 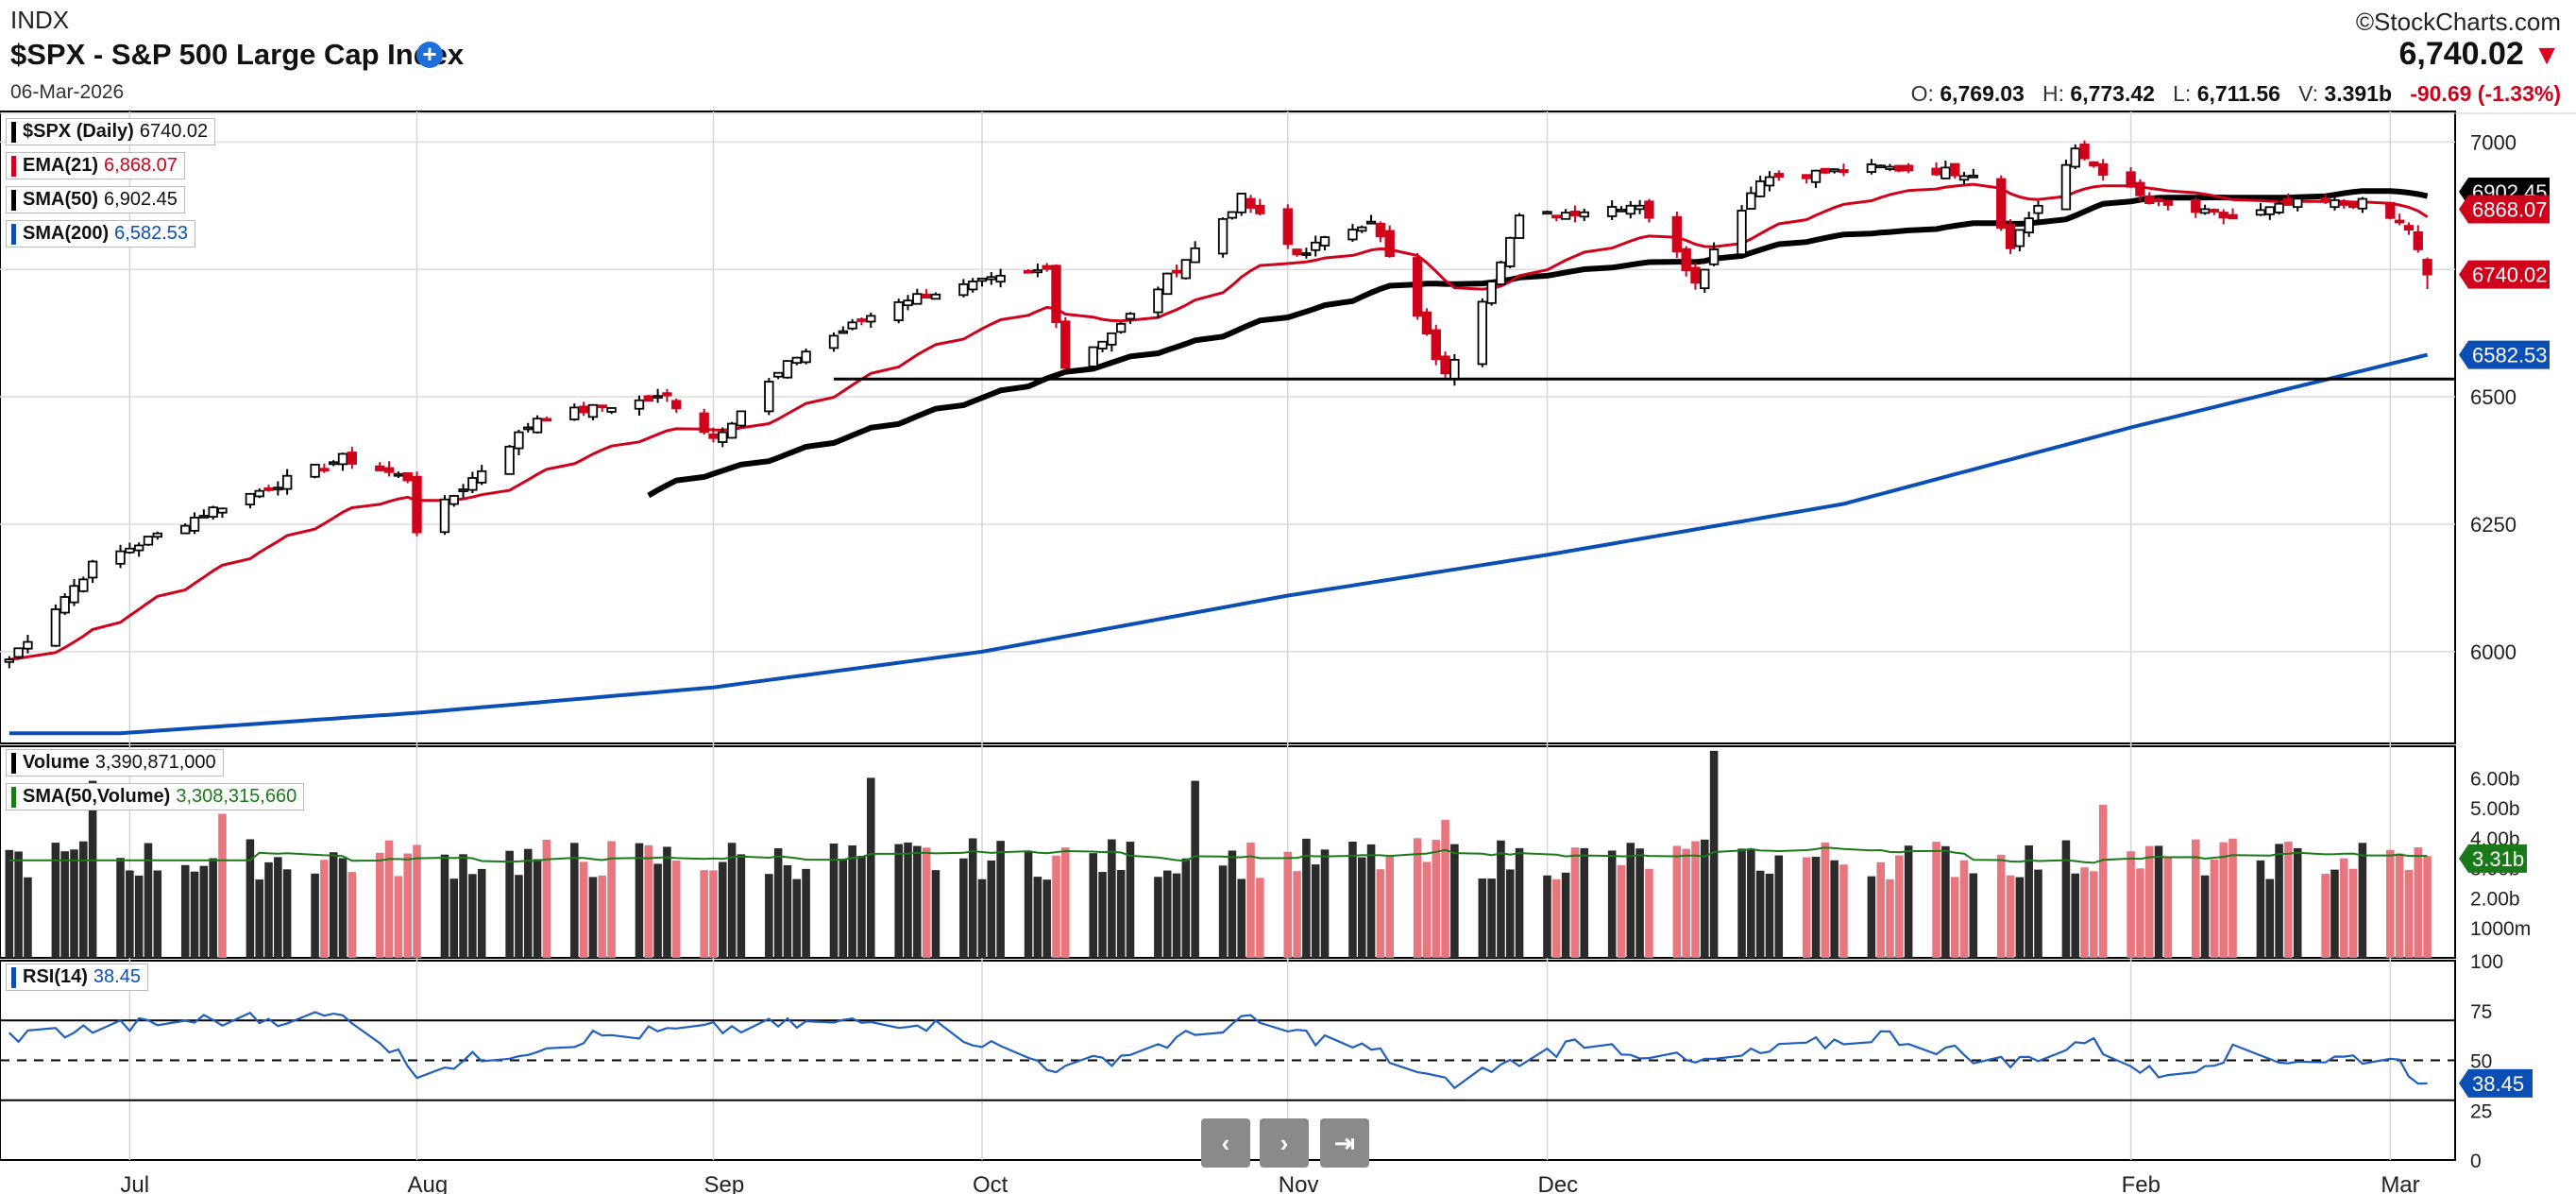 What do you see at coordinates (155, 796) in the screenshot?
I see `legend-volume-sma: SMA(50,Volume) 3,308,315,660` at bounding box center [155, 796].